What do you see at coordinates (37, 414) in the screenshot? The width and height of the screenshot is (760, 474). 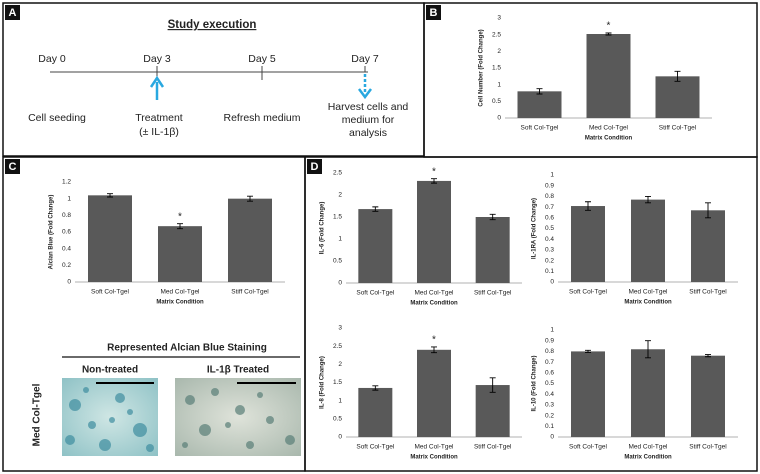 I see `staining-row-label: Med Col-Tgel` at bounding box center [37, 414].